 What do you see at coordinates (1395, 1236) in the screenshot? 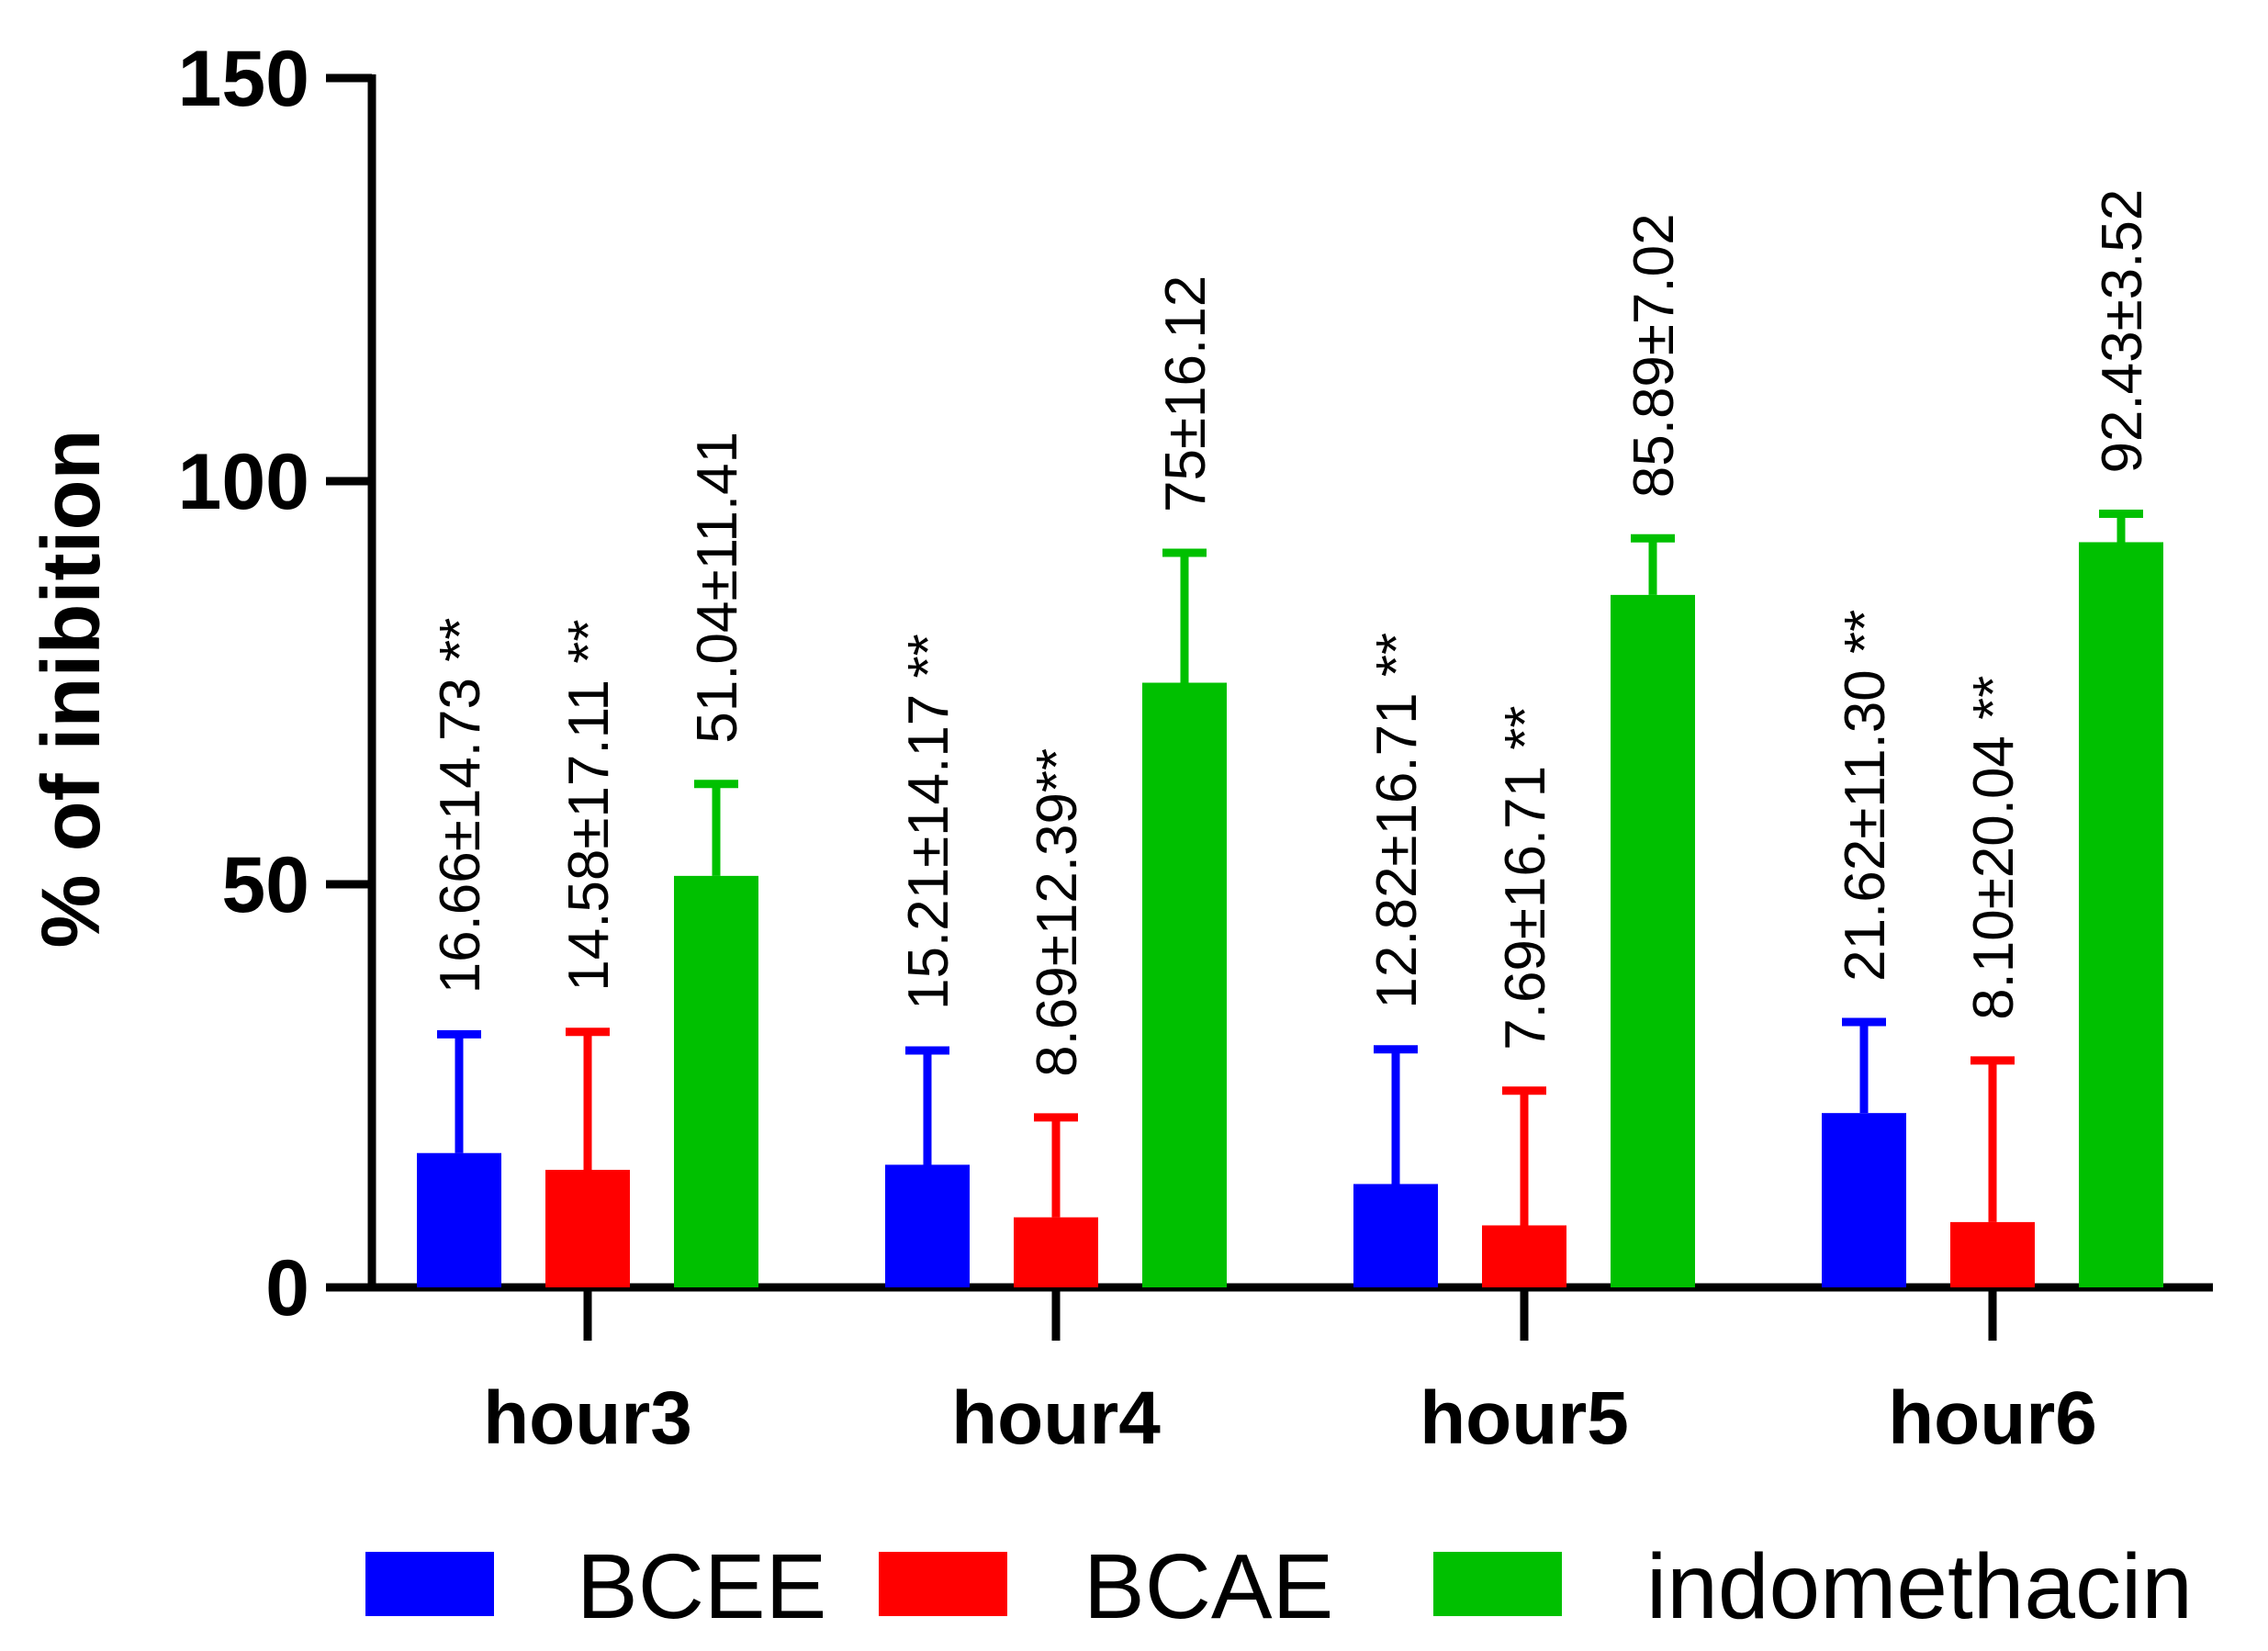
I see `bar-bcee-hour5` at bounding box center [1395, 1236].